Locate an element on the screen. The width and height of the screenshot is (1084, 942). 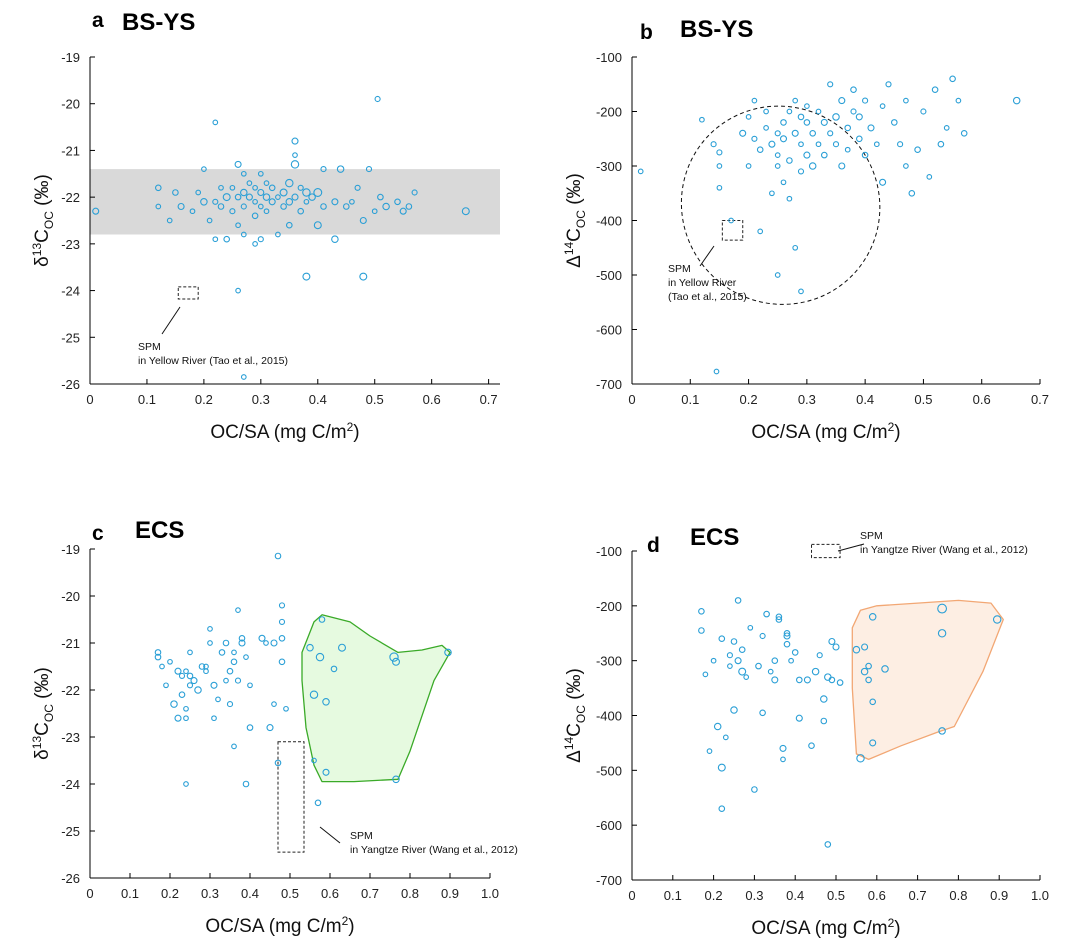
y-axis-title-part: OC is located at coordinates (49, 713).